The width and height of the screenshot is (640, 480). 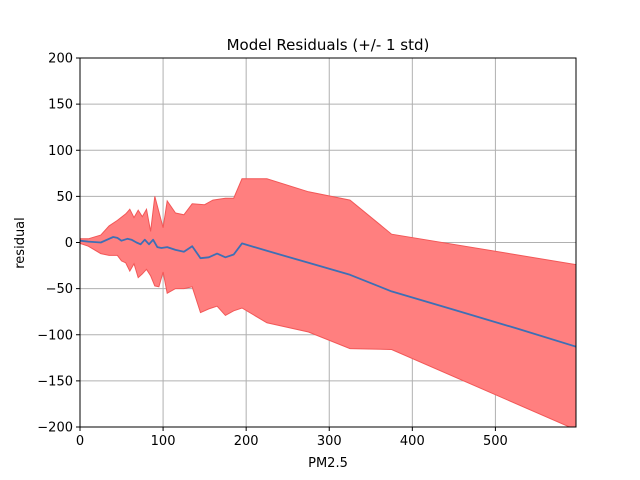 What do you see at coordinates (20, 243) in the screenshot?
I see `y-axis-title: residual` at bounding box center [20, 243].